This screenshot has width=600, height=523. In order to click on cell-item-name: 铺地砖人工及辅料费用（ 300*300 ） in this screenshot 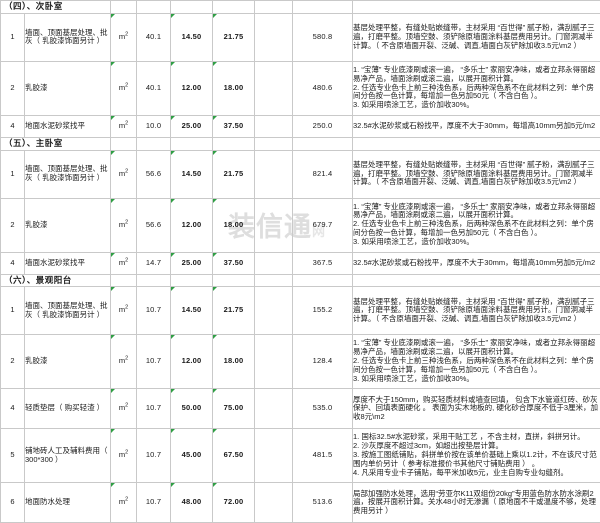, I will do `click(68, 456)`.